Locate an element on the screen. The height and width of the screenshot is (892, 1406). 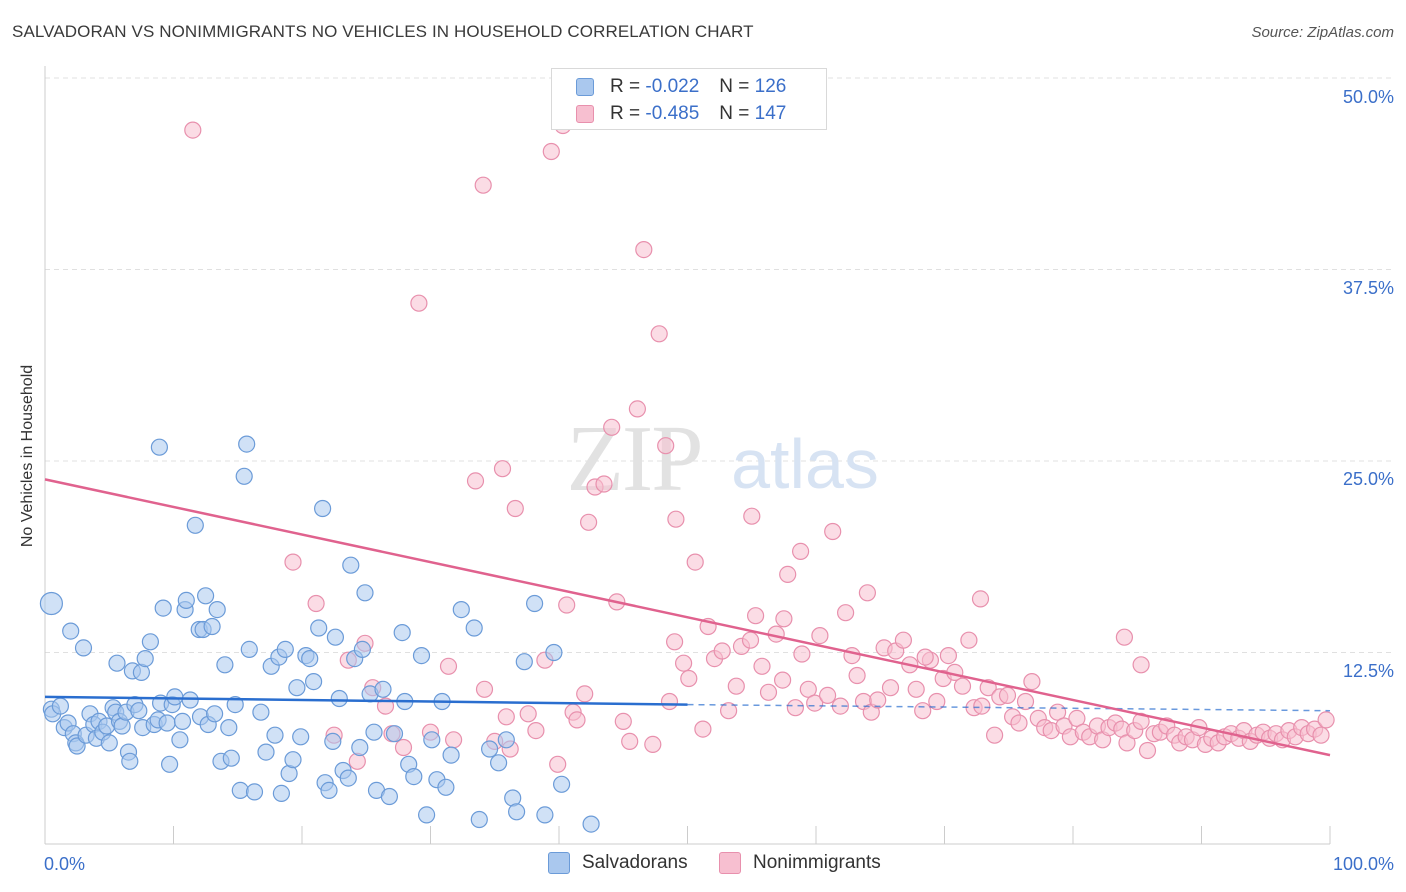
x-tick-min: 0.0% is located at coordinates (65, 864).